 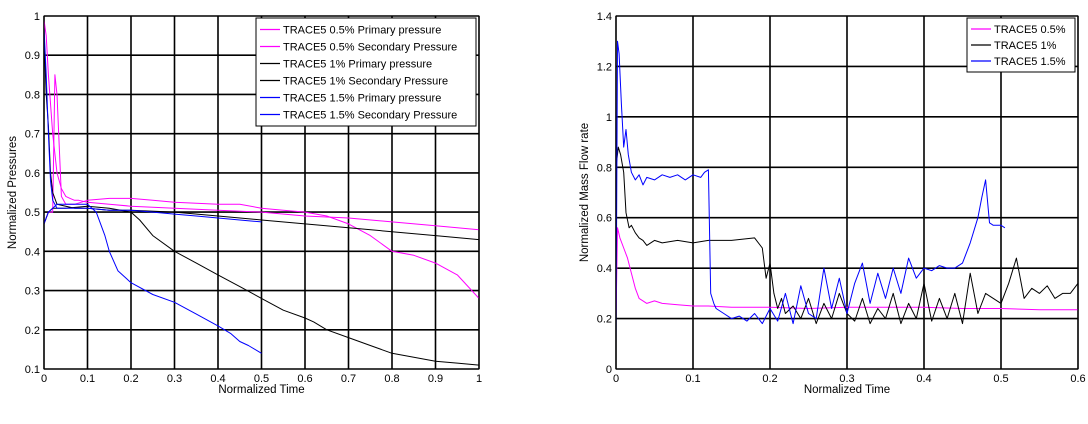 What do you see at coordinates (1025, 46) in the screenshot?
I see `legend-entry: TRACE5 1%` at bounding box center [1025, 46].